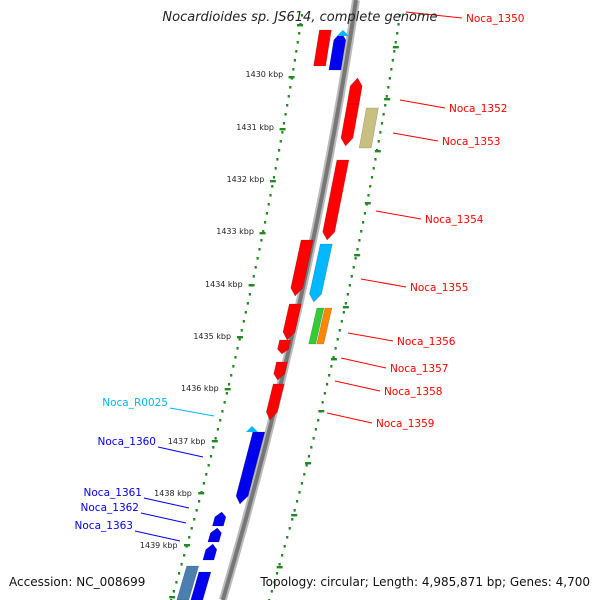 The height and width of the screenshot is (600, 600). Describe the element at coordinates (478, 109) in the screenshot. I see `gene-label: Noca_1352` at that location.